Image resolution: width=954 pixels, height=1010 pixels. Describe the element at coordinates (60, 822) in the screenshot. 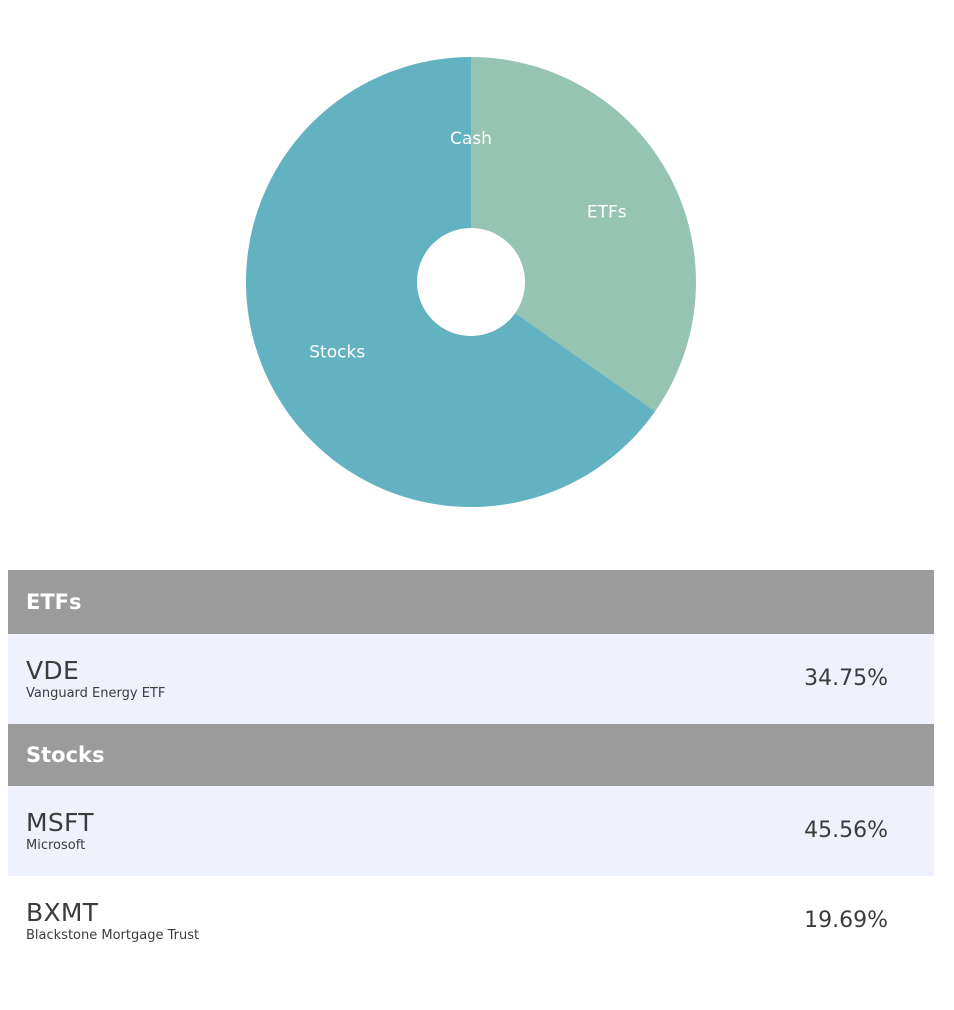

I see `holding-ticker: MSFT` at that location.